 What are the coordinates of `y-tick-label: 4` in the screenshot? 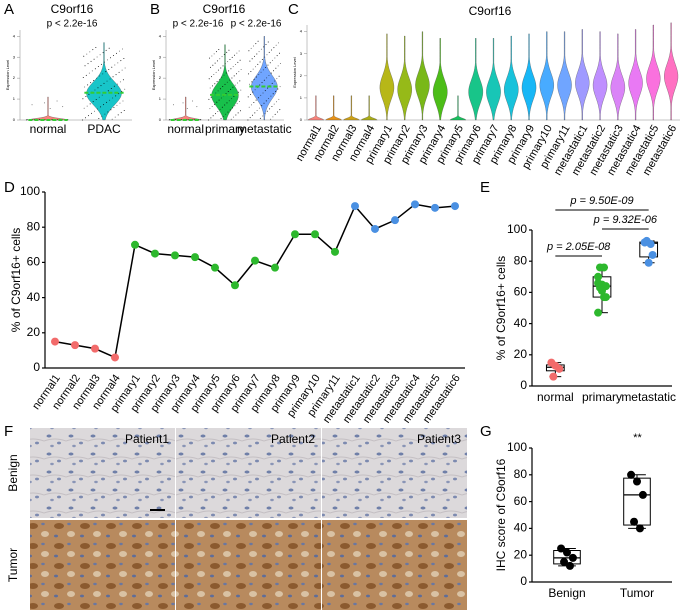 It's located at (301, 31).